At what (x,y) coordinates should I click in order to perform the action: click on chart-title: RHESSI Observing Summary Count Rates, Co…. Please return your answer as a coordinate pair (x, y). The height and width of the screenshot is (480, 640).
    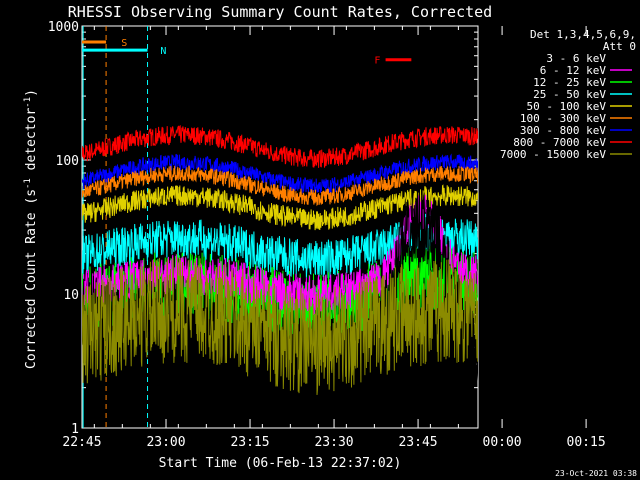
    Looking at the image, I should click on (280, 12).